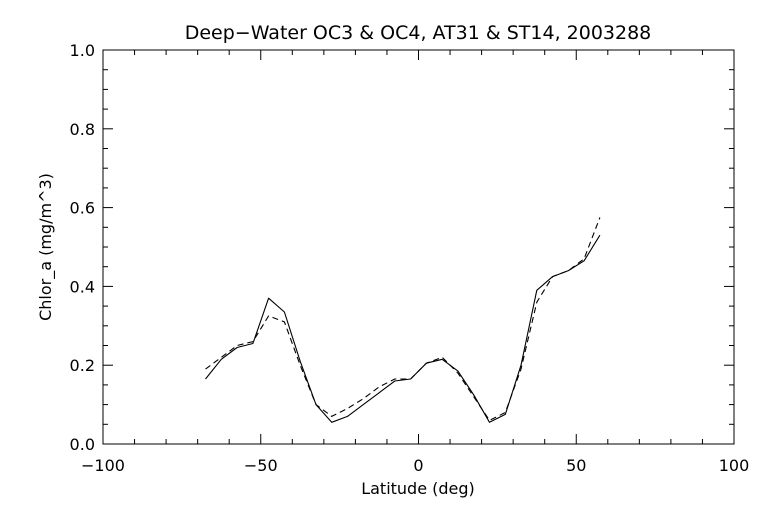 The width and height of the screenshot is (768, 512). Describe the element at coordinates (82, 286) in the screenshot. I see `y-tick-label: 0.4` at that location.